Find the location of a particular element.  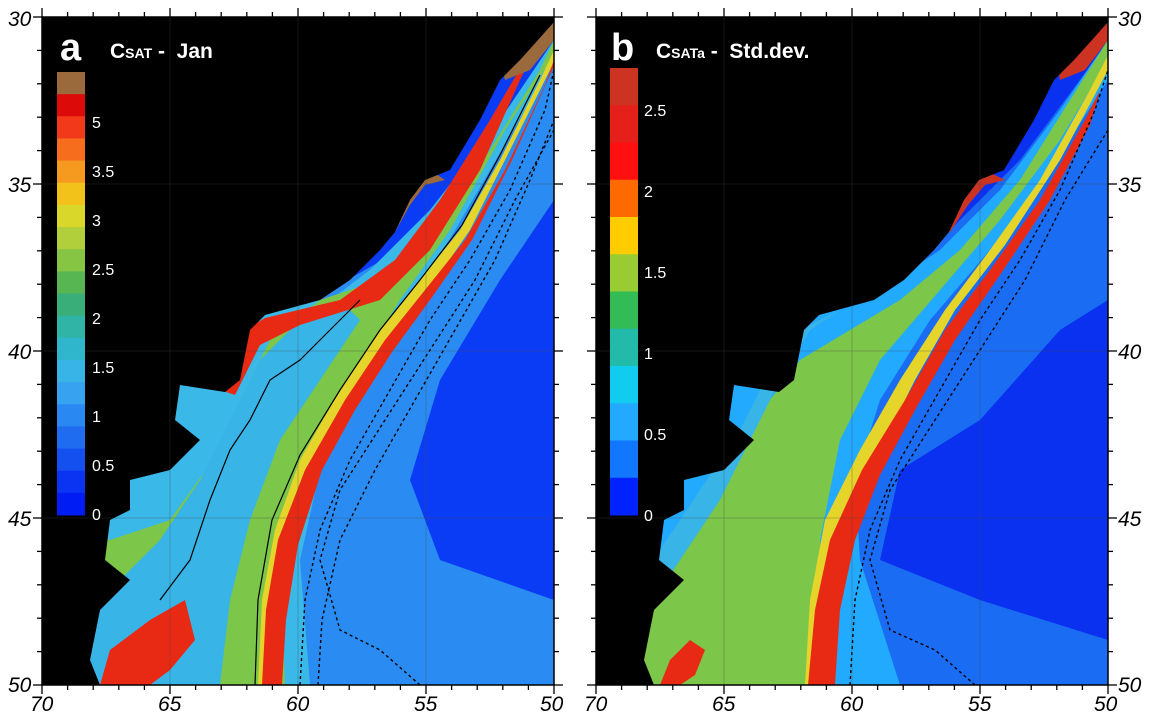

longitude-labels-a: 70 65 60 55 50 is located at coordinates (297, 704).